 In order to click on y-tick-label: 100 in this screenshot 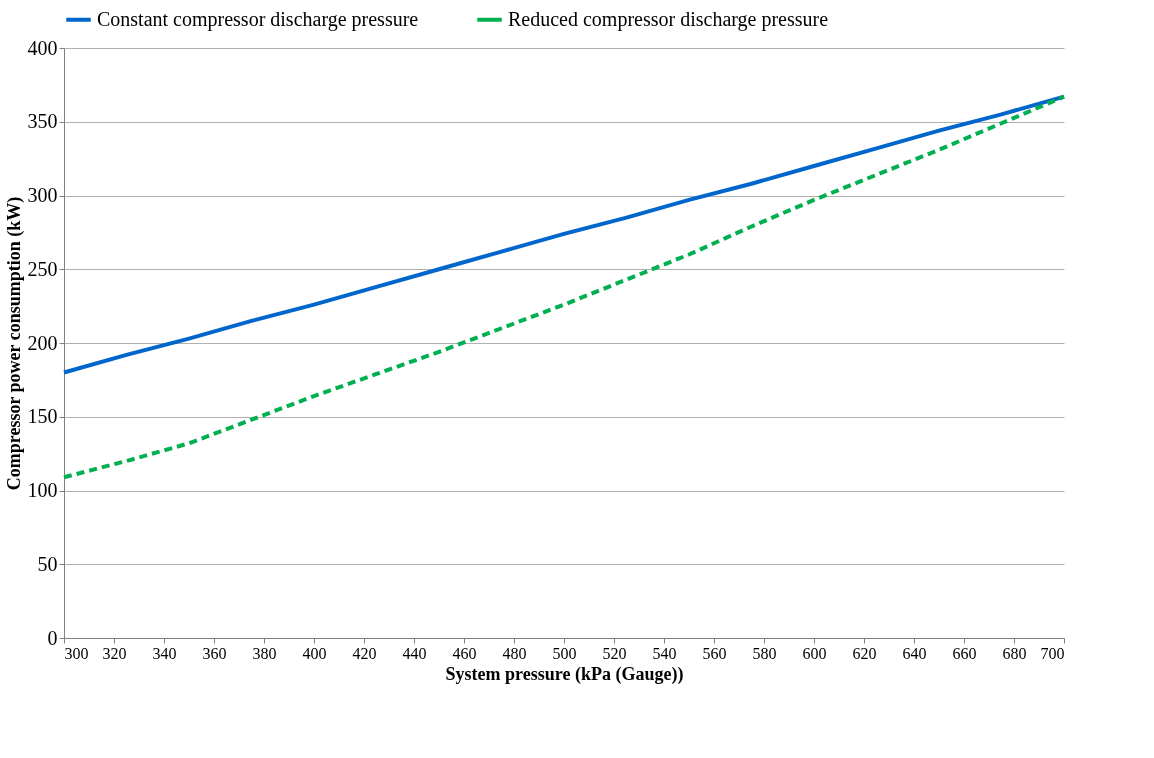, I will do `click(42, 490)`.